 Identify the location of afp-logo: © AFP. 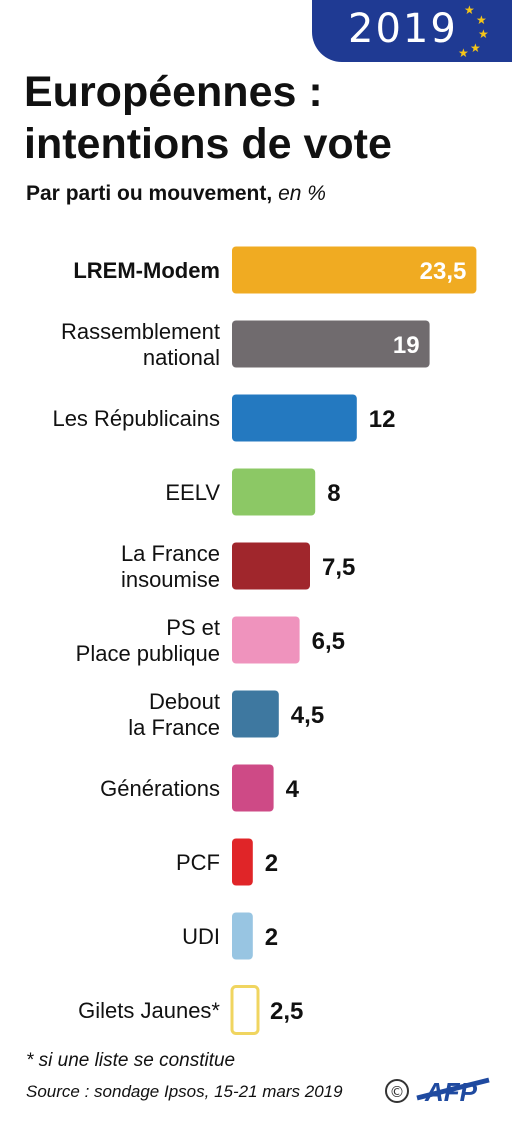
(437, 1092).